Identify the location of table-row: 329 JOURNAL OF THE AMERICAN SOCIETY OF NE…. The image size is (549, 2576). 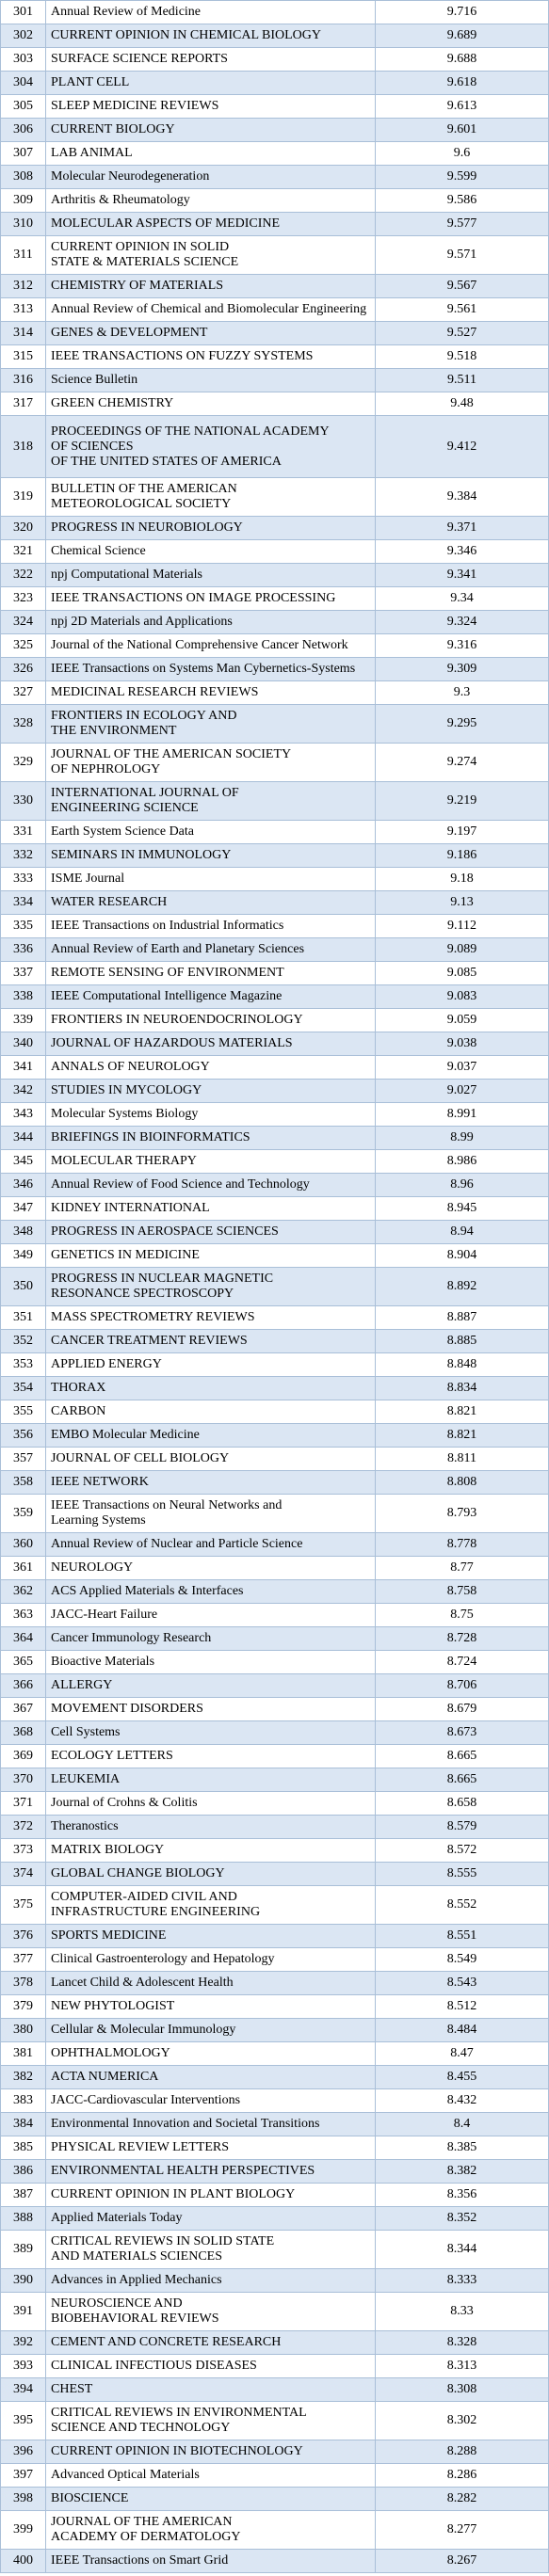
(274, 762).